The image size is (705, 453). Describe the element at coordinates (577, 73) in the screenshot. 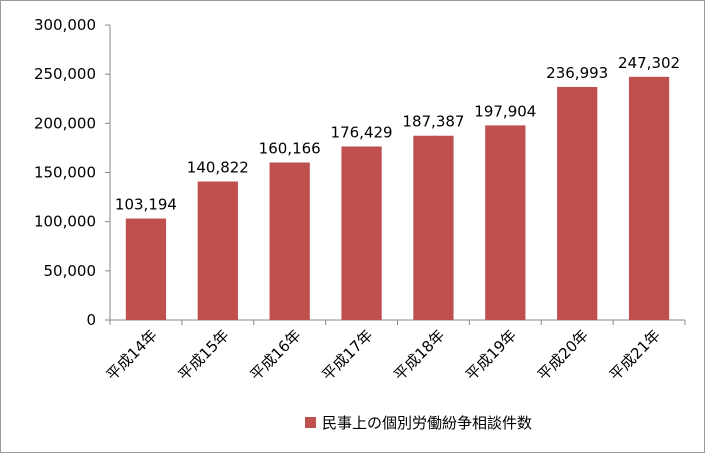

I see `data-label: 236,993` at that location.